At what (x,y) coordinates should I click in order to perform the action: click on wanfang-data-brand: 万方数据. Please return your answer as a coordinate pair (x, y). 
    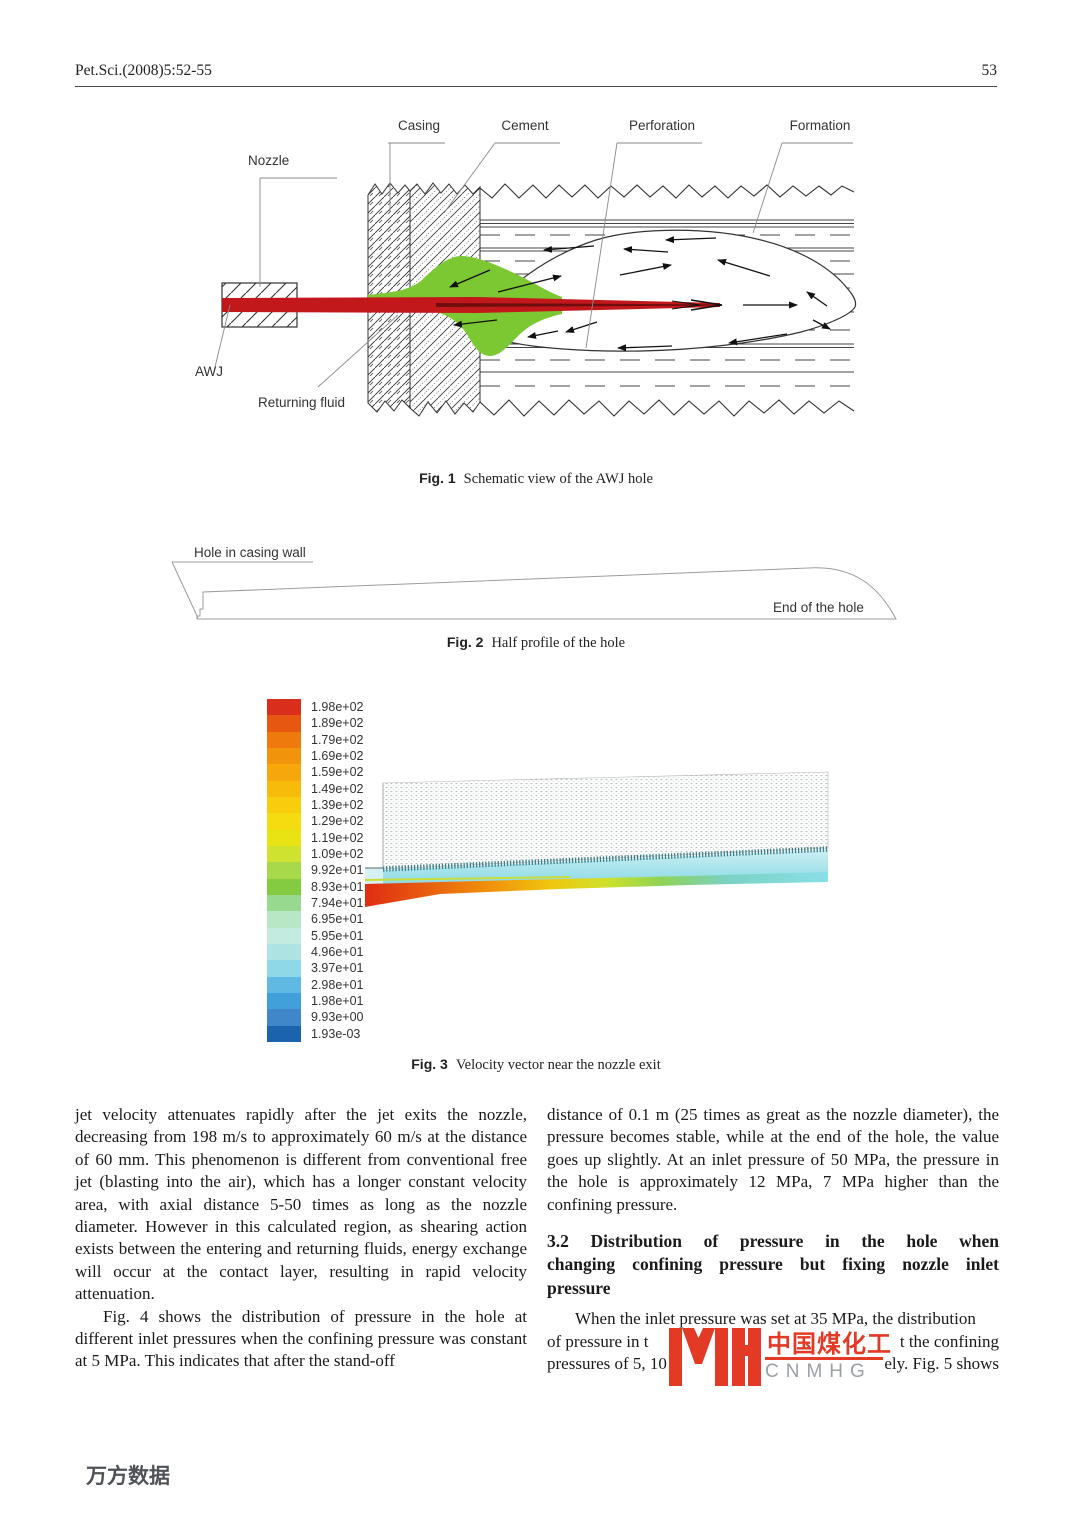
    Looking at the image, I should click on (128, 1476).